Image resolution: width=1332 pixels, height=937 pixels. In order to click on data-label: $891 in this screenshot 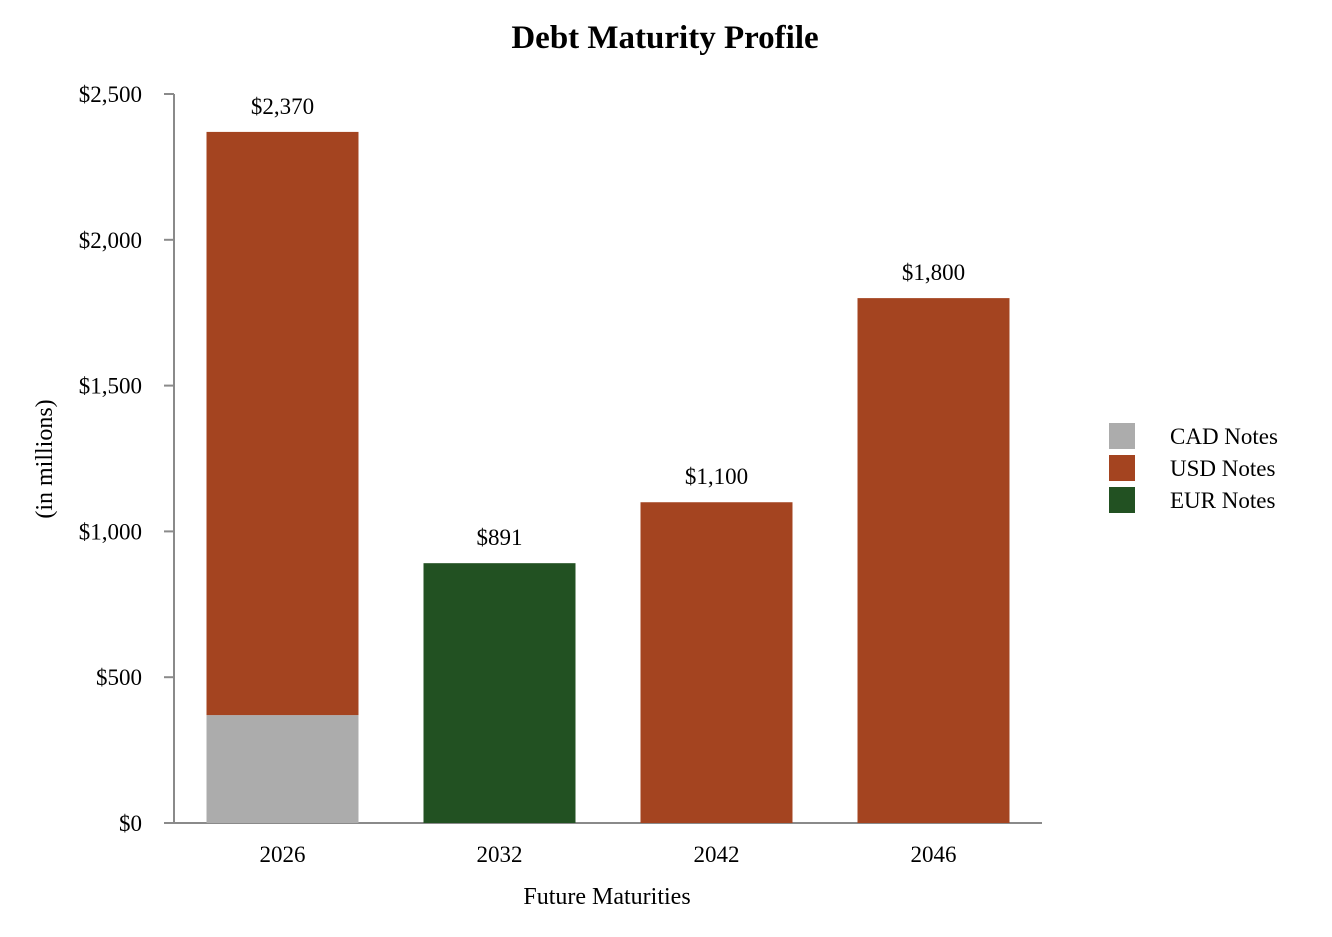, I will do `click(500, 537)`.